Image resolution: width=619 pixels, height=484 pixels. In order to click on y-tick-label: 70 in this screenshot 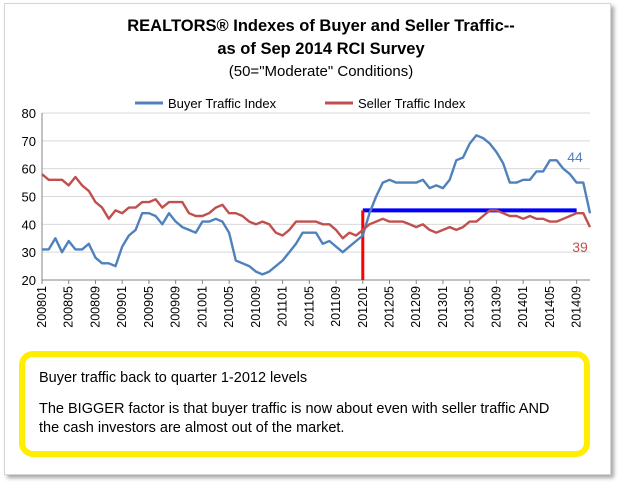, I will do `click(29, 141)`.